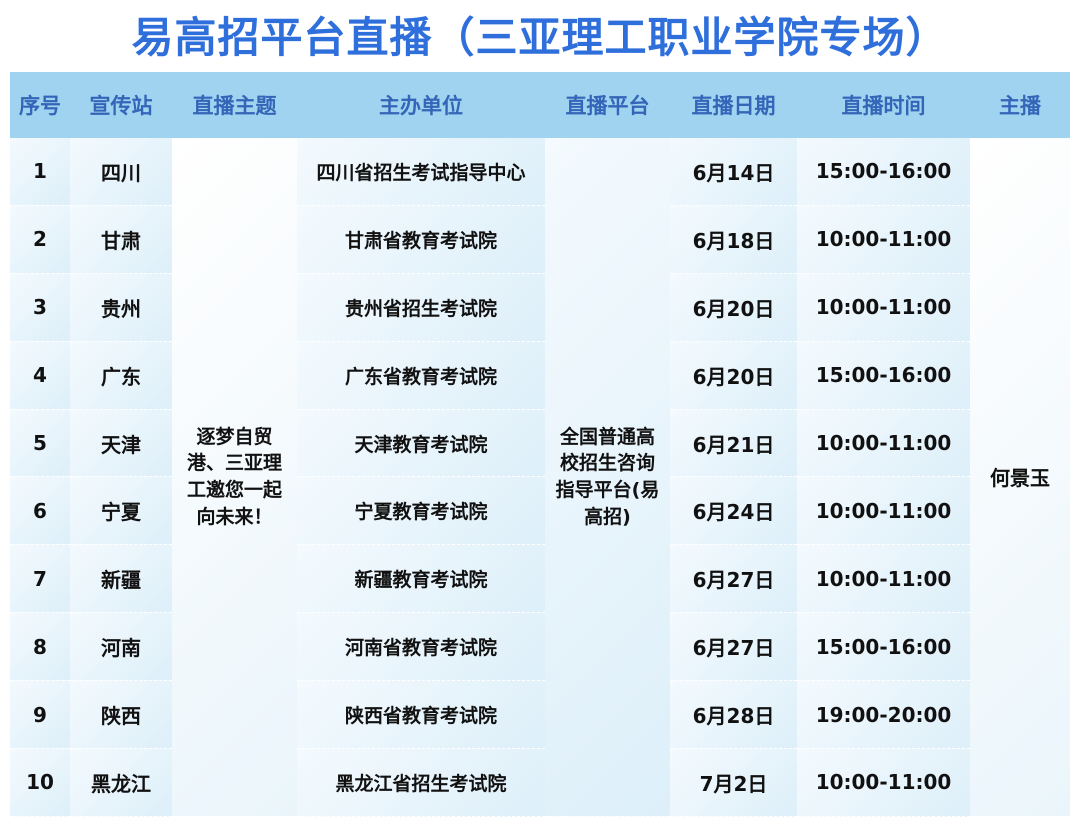 The image size is (1080, 825). Describe the element at coordinates (421, 579) in the screenshot. I see `organizer-cell: 新疆教育考试院` at that location.